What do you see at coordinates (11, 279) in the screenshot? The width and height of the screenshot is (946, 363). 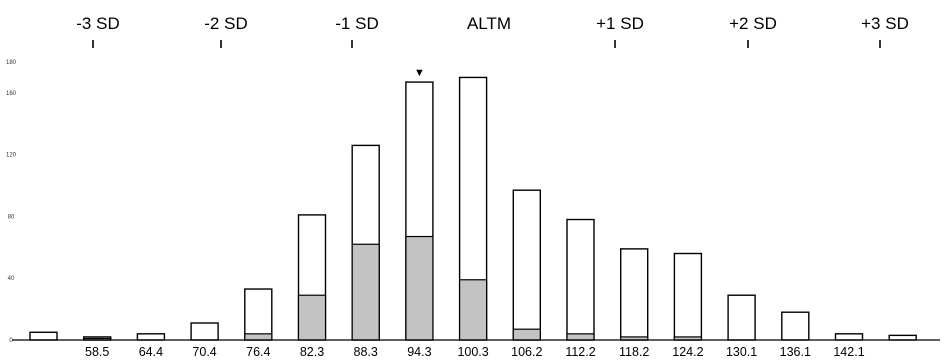 I see `y-tick-label: 40` at bounding box center [11, 279].